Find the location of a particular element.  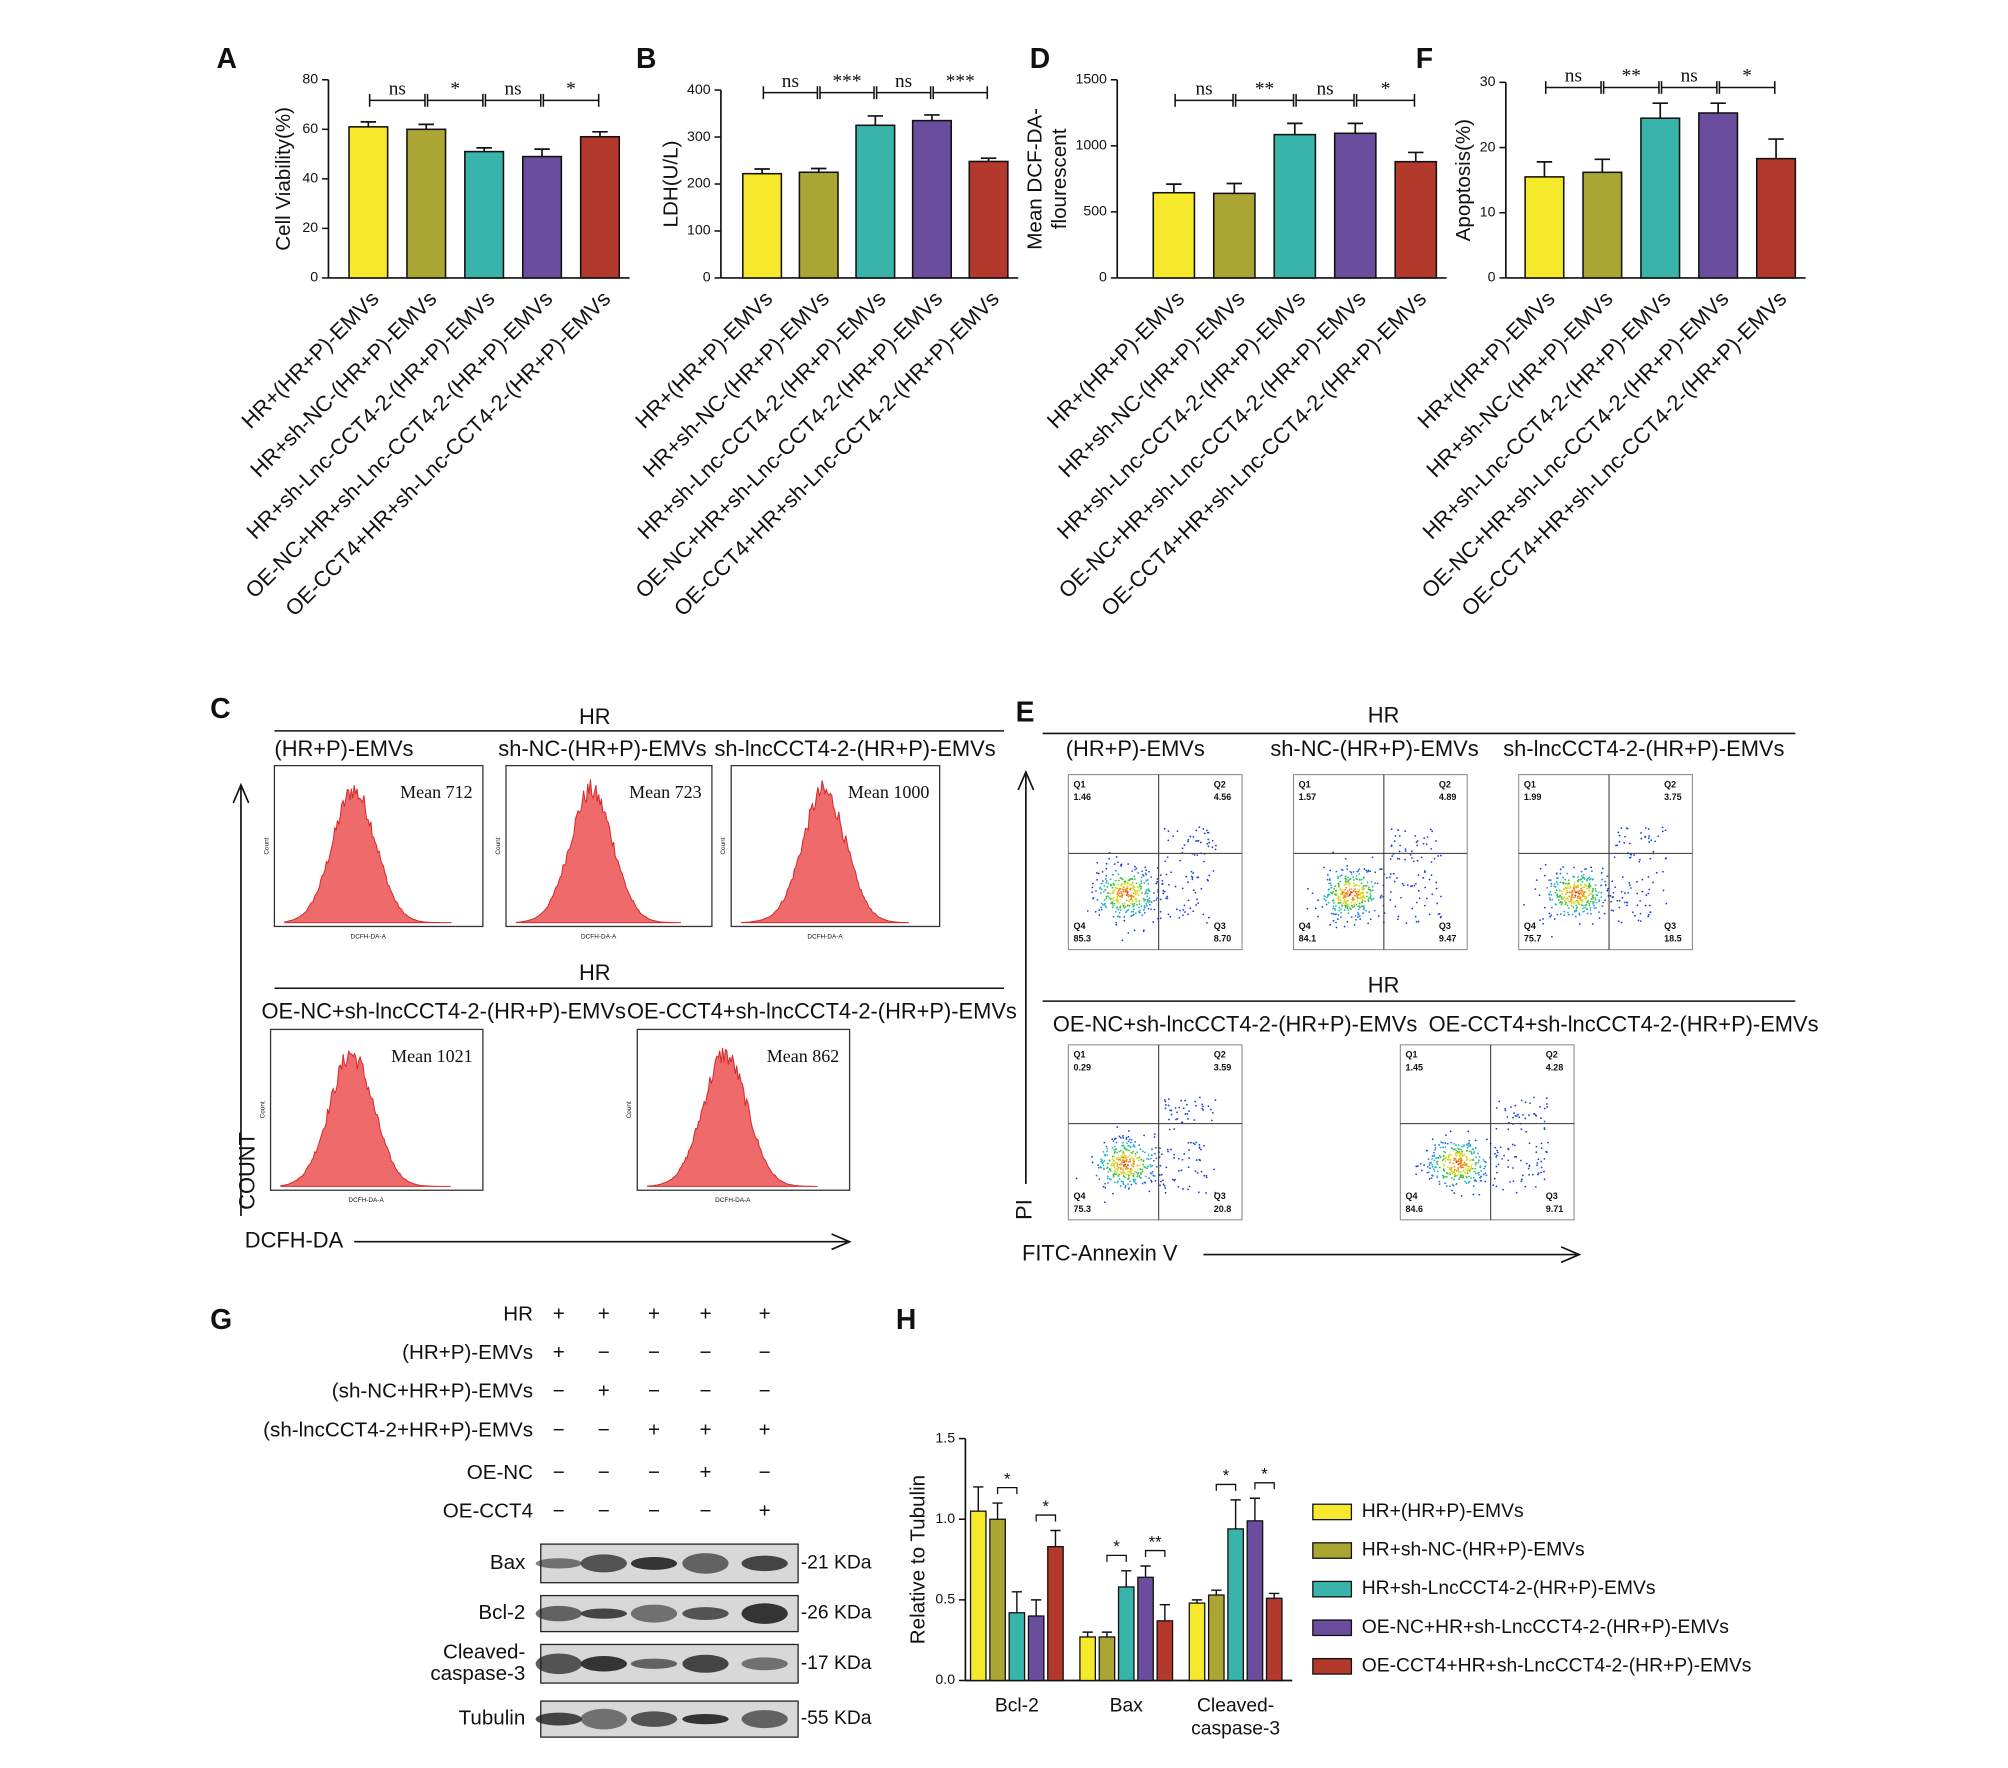

panel-letter: G is located at coordinates (221, 1319).